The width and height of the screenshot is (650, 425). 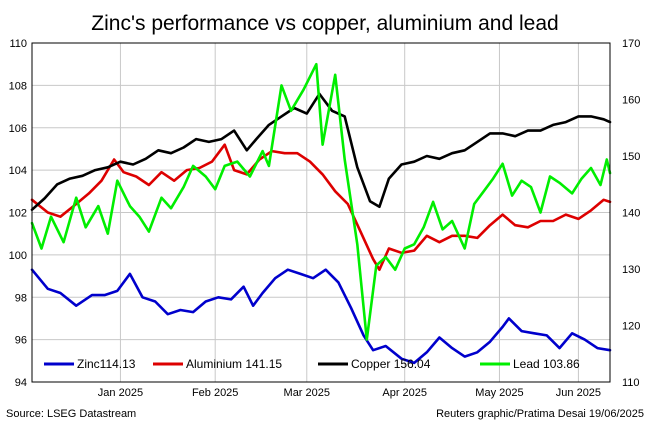 I want to click on legend-label: Zinc114.13, so click(x=106, y=364).